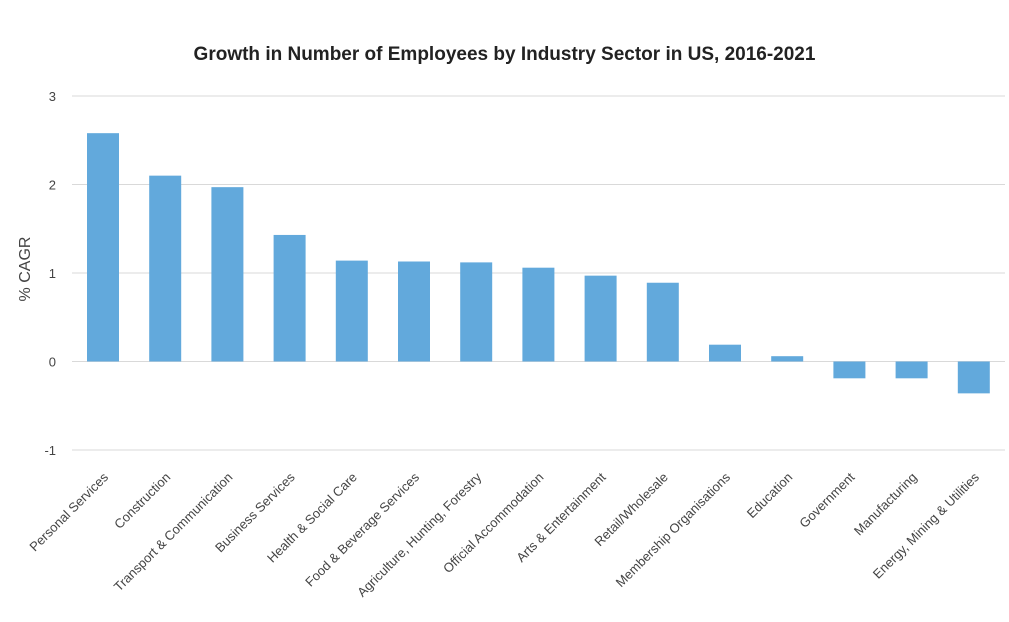 Image resolution: width=1009 pixels, height=622 pixels. Describe the element at coordinates (25, 269) in the screenshot. I see `y-axis-title: % CAGR` at that location.